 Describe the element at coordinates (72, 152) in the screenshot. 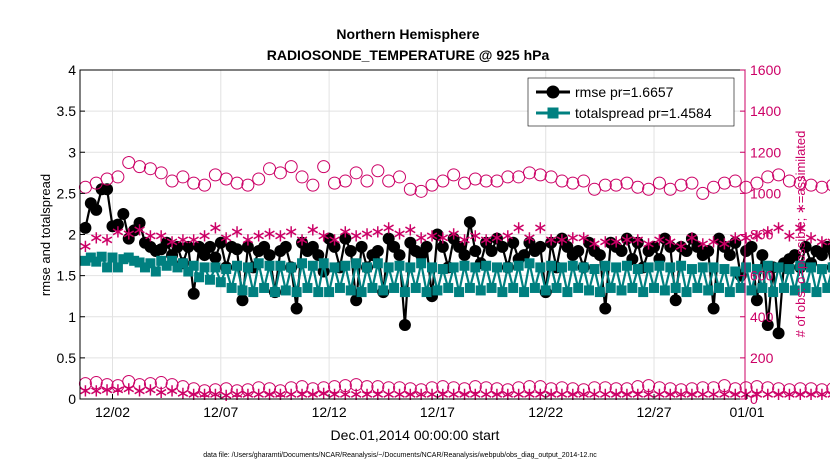

I see `y-tick-label: 3` at that location.